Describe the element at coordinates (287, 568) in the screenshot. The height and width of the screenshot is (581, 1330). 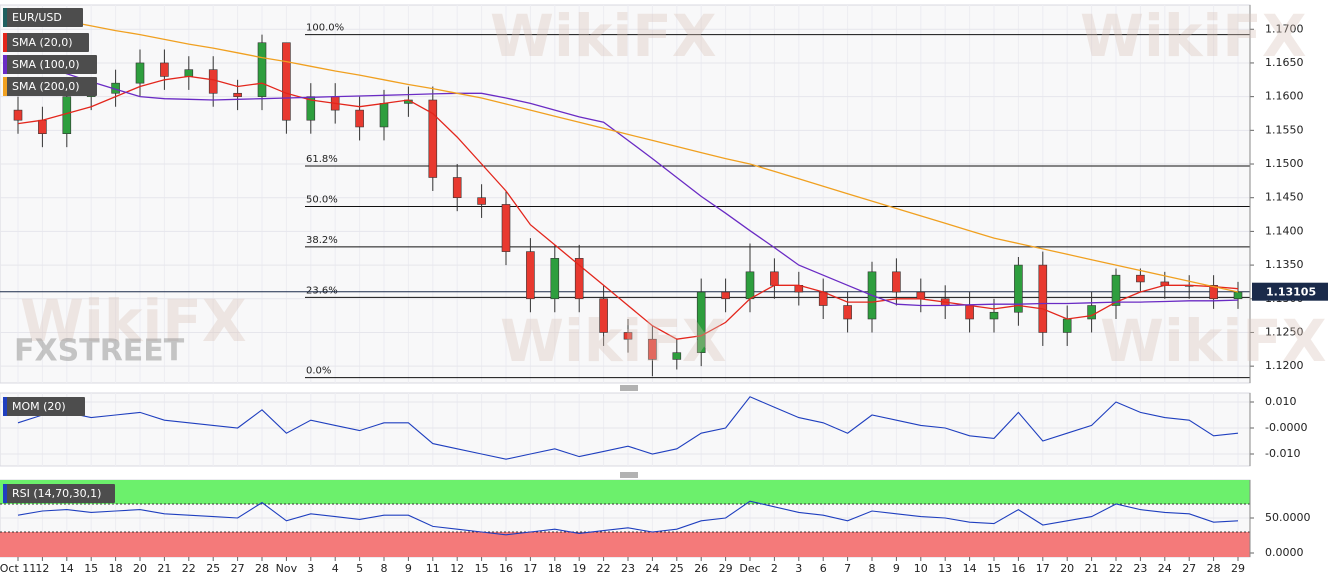
I see `x-tick-label: Nov` at that location.